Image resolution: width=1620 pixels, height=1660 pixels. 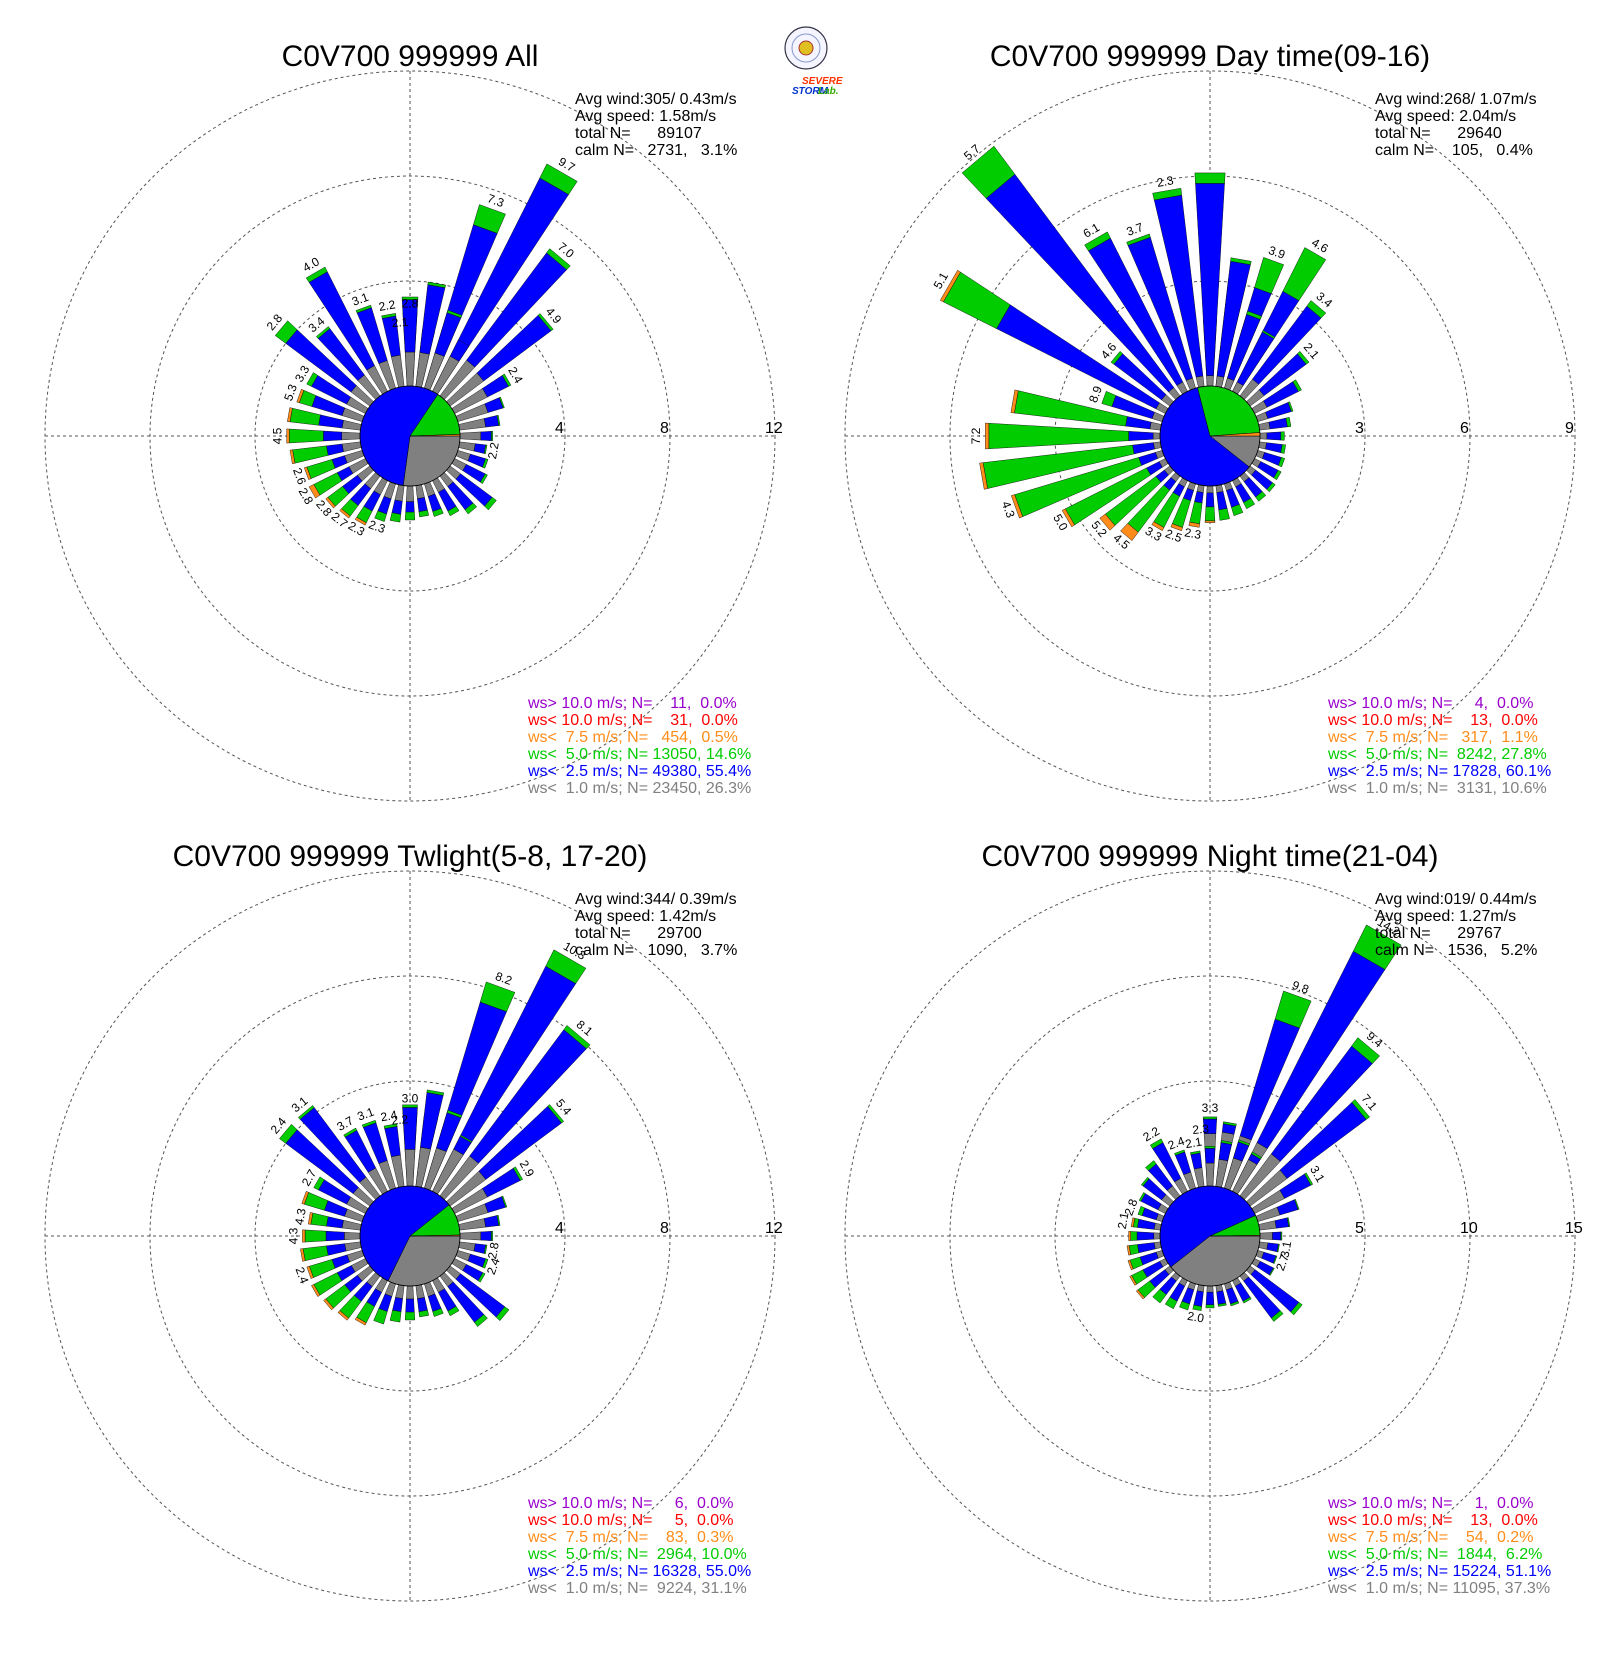 What do you see at coordinates (630, 1537) in the screenshot?
I see `legend-entry: ws< 7.5 m/s; N= 83, 0.3%` at bounding box center [630, 1537].